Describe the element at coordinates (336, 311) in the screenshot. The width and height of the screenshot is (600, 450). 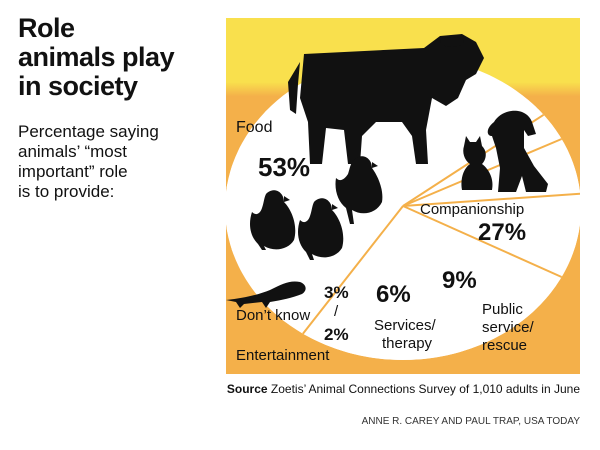
I see `label-slash: /` at that location.